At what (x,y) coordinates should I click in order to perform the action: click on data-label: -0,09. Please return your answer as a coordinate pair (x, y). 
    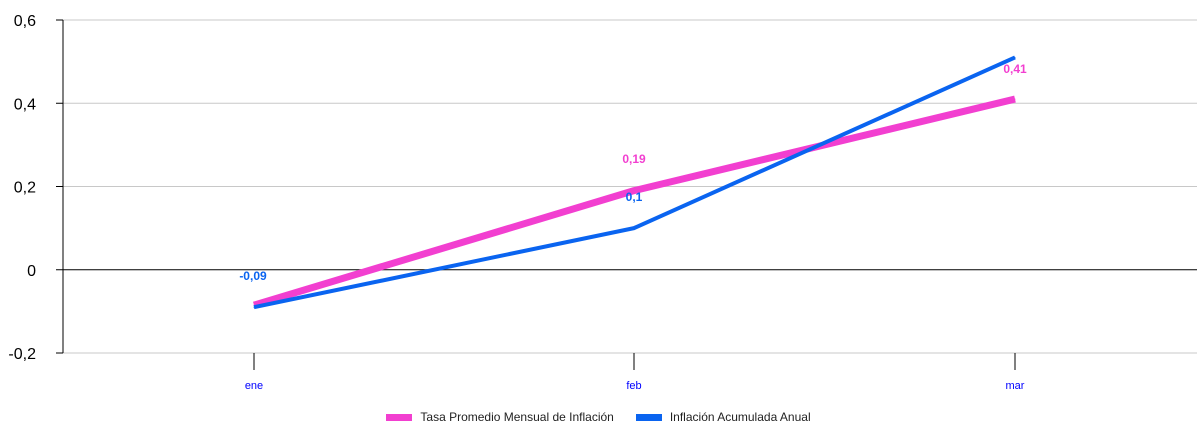
    Looking at the image, I should click on (253, 276).